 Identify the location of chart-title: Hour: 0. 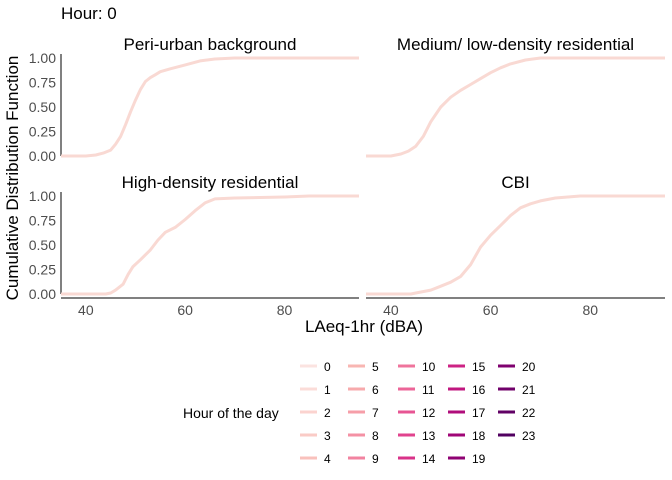
(89, 13).